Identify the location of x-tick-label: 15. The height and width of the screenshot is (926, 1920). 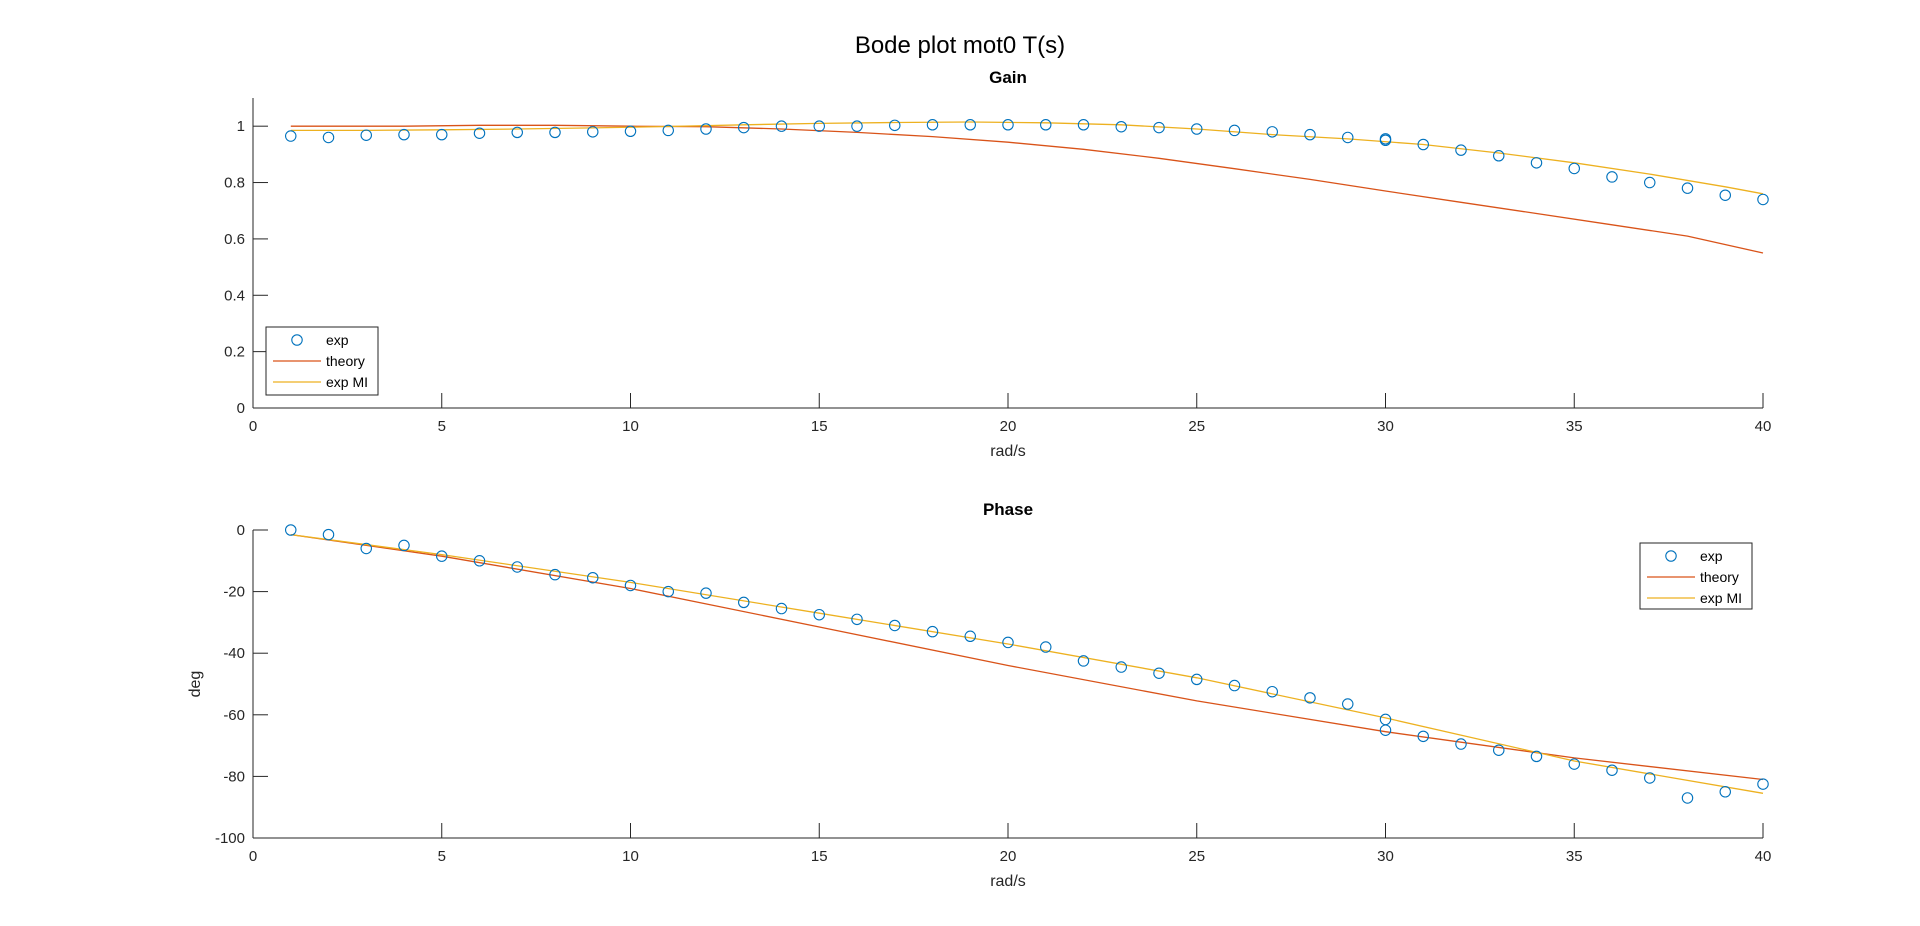
(819, 856).